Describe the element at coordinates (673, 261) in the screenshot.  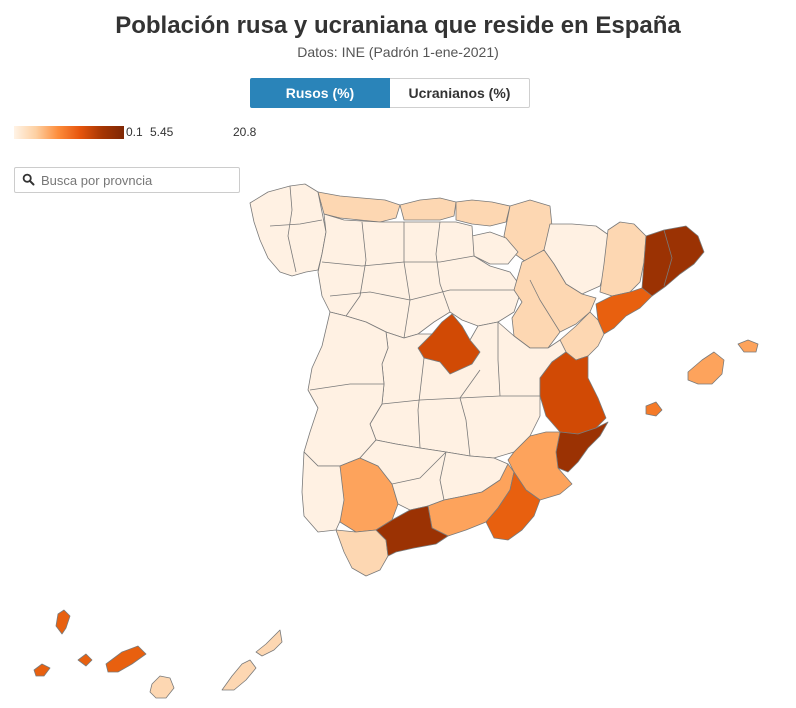
I see `region-barcelona-girona` at that location.